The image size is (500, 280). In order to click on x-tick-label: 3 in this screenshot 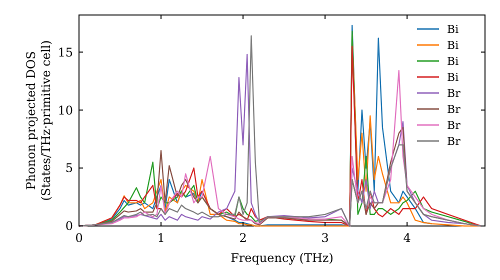, I will do `click(325, 238)`.